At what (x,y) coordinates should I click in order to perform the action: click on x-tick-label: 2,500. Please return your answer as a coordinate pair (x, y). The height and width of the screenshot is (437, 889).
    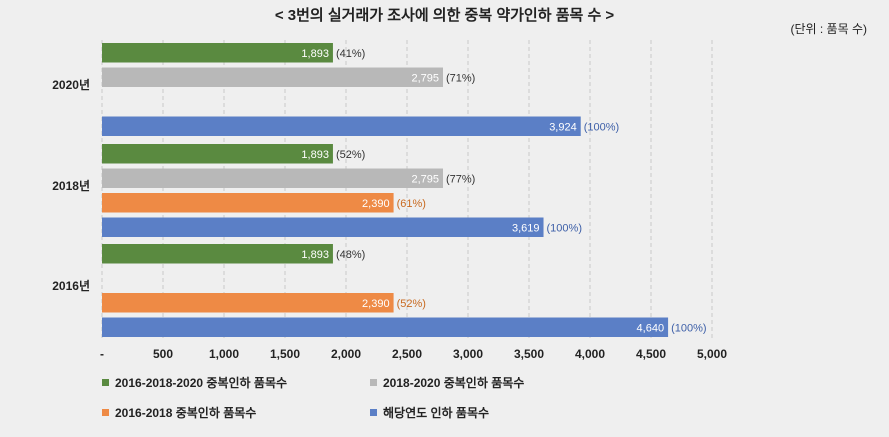
    Looking at the image, I should click on (407, 354).